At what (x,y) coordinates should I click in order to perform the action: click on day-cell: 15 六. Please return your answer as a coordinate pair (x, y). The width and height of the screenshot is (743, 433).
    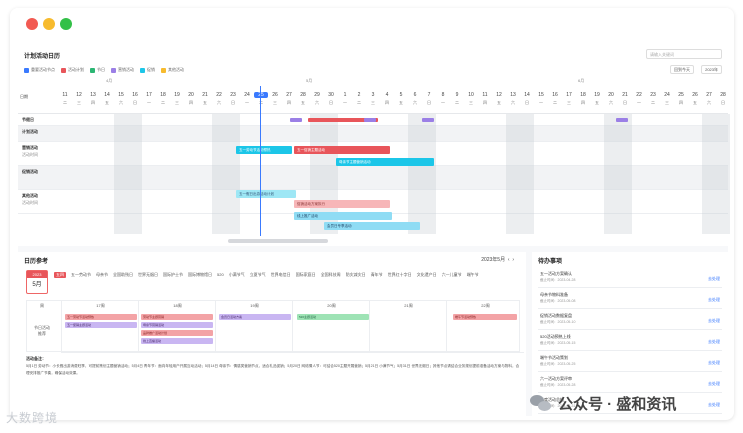
    Looking at the image, I should click on (121, 99).